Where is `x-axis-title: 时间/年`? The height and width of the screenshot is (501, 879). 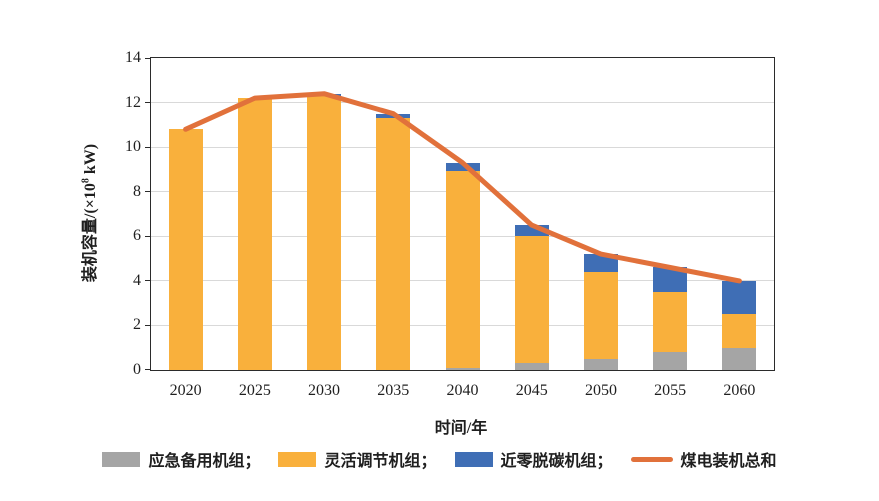
x-axis-title: 时间/年 is located at coordinates (461, 428).